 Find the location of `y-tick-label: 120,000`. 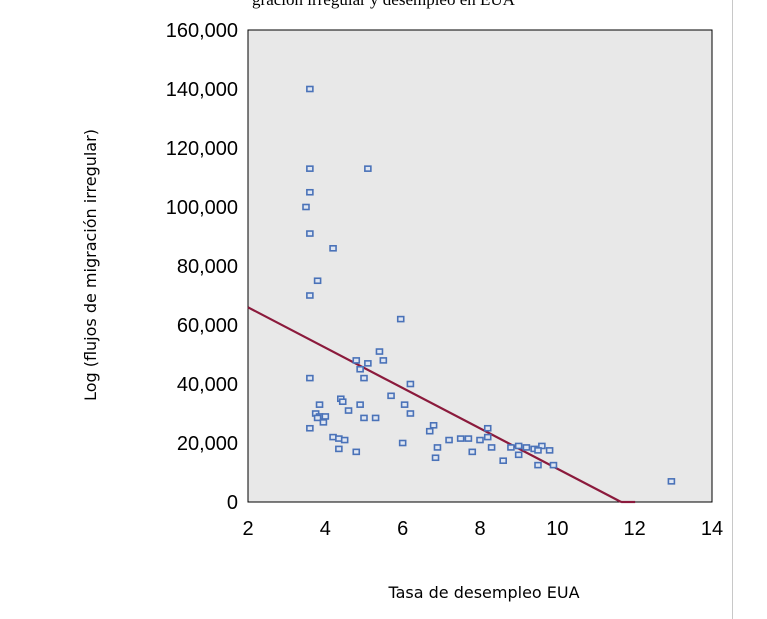

y-tick-label: 120,000 is located at coordinates (202, 149).